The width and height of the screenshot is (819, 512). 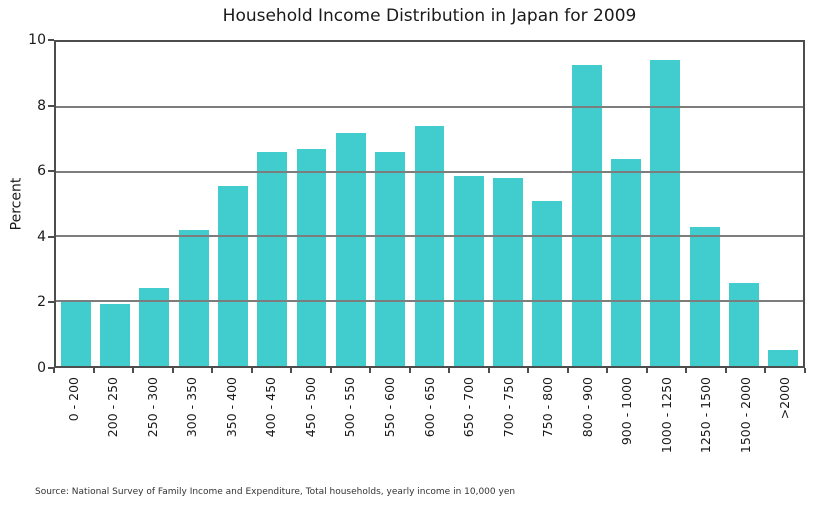 I want to click on y-axis-tick-labels: 0 2 4 6 8 10, so click(x=23, y=204).